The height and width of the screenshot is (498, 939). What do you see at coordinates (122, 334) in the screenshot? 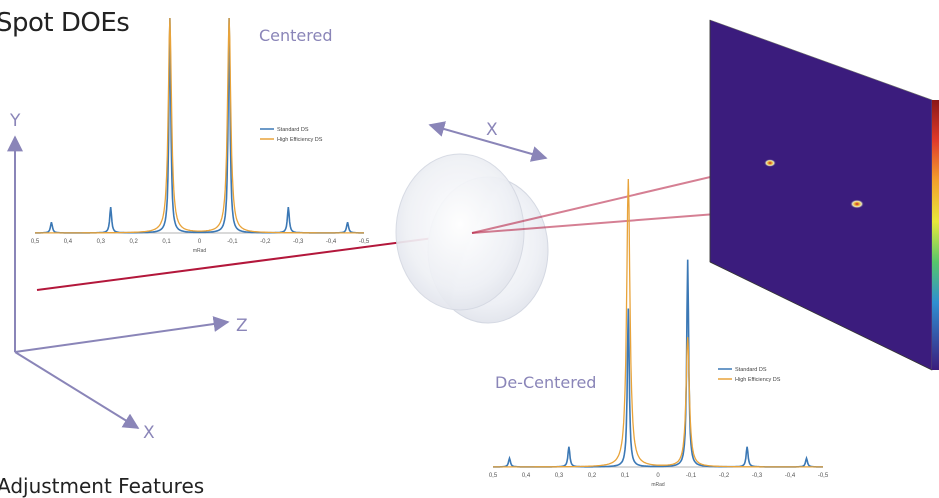
I see `z-axis-arrow` at bounding box center [122, 334].